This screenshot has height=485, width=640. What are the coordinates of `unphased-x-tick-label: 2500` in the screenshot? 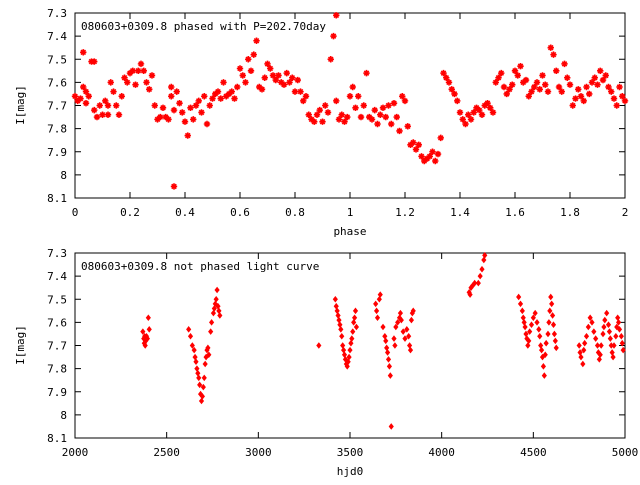 It's located at (166, 452).